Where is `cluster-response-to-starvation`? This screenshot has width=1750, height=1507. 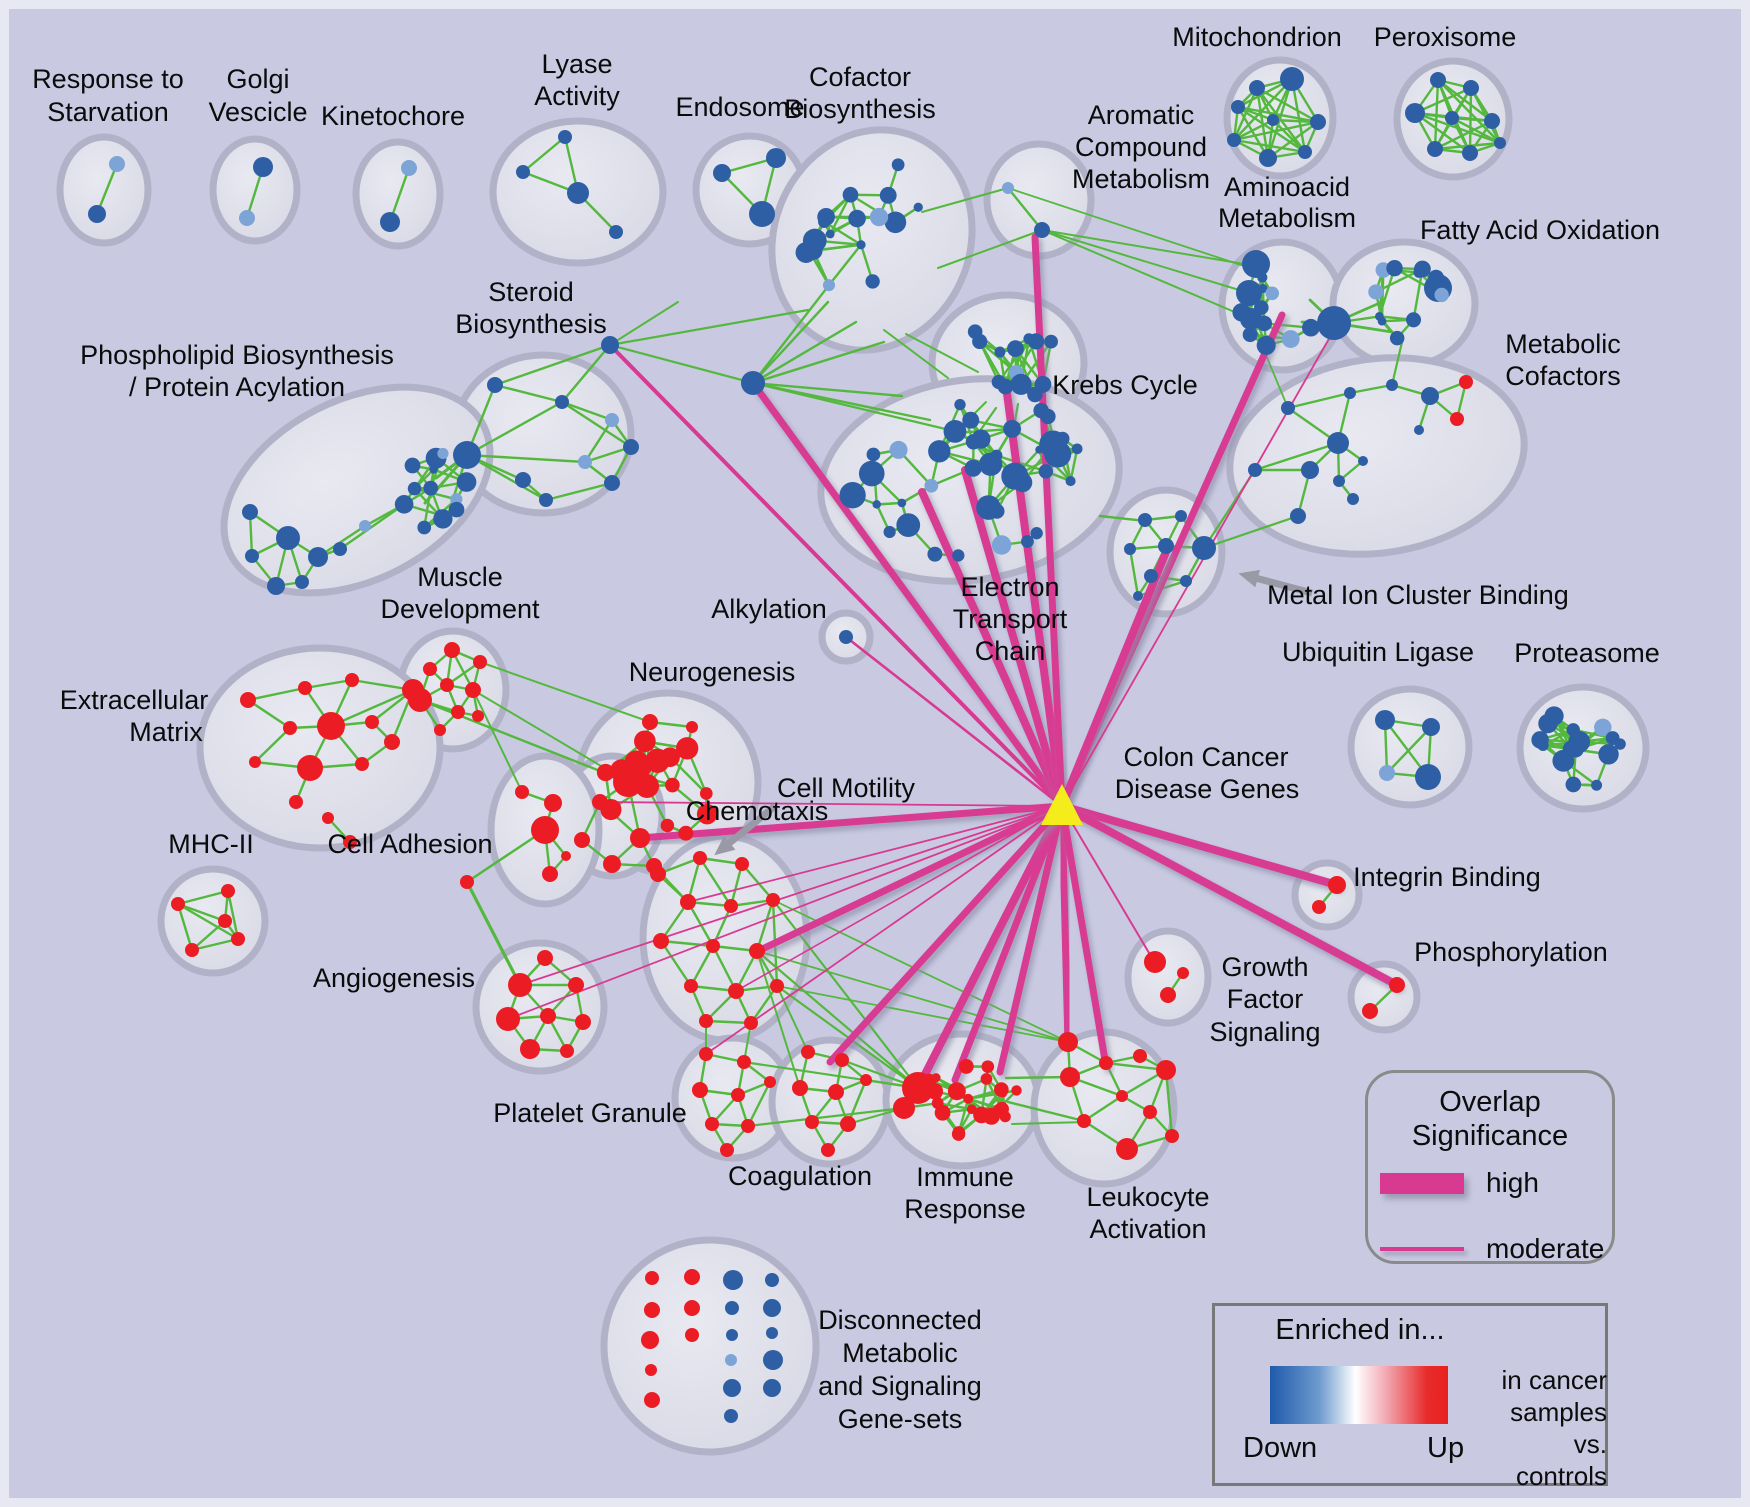
cluster-response-to-starvation is located at coordinates (104, 190).